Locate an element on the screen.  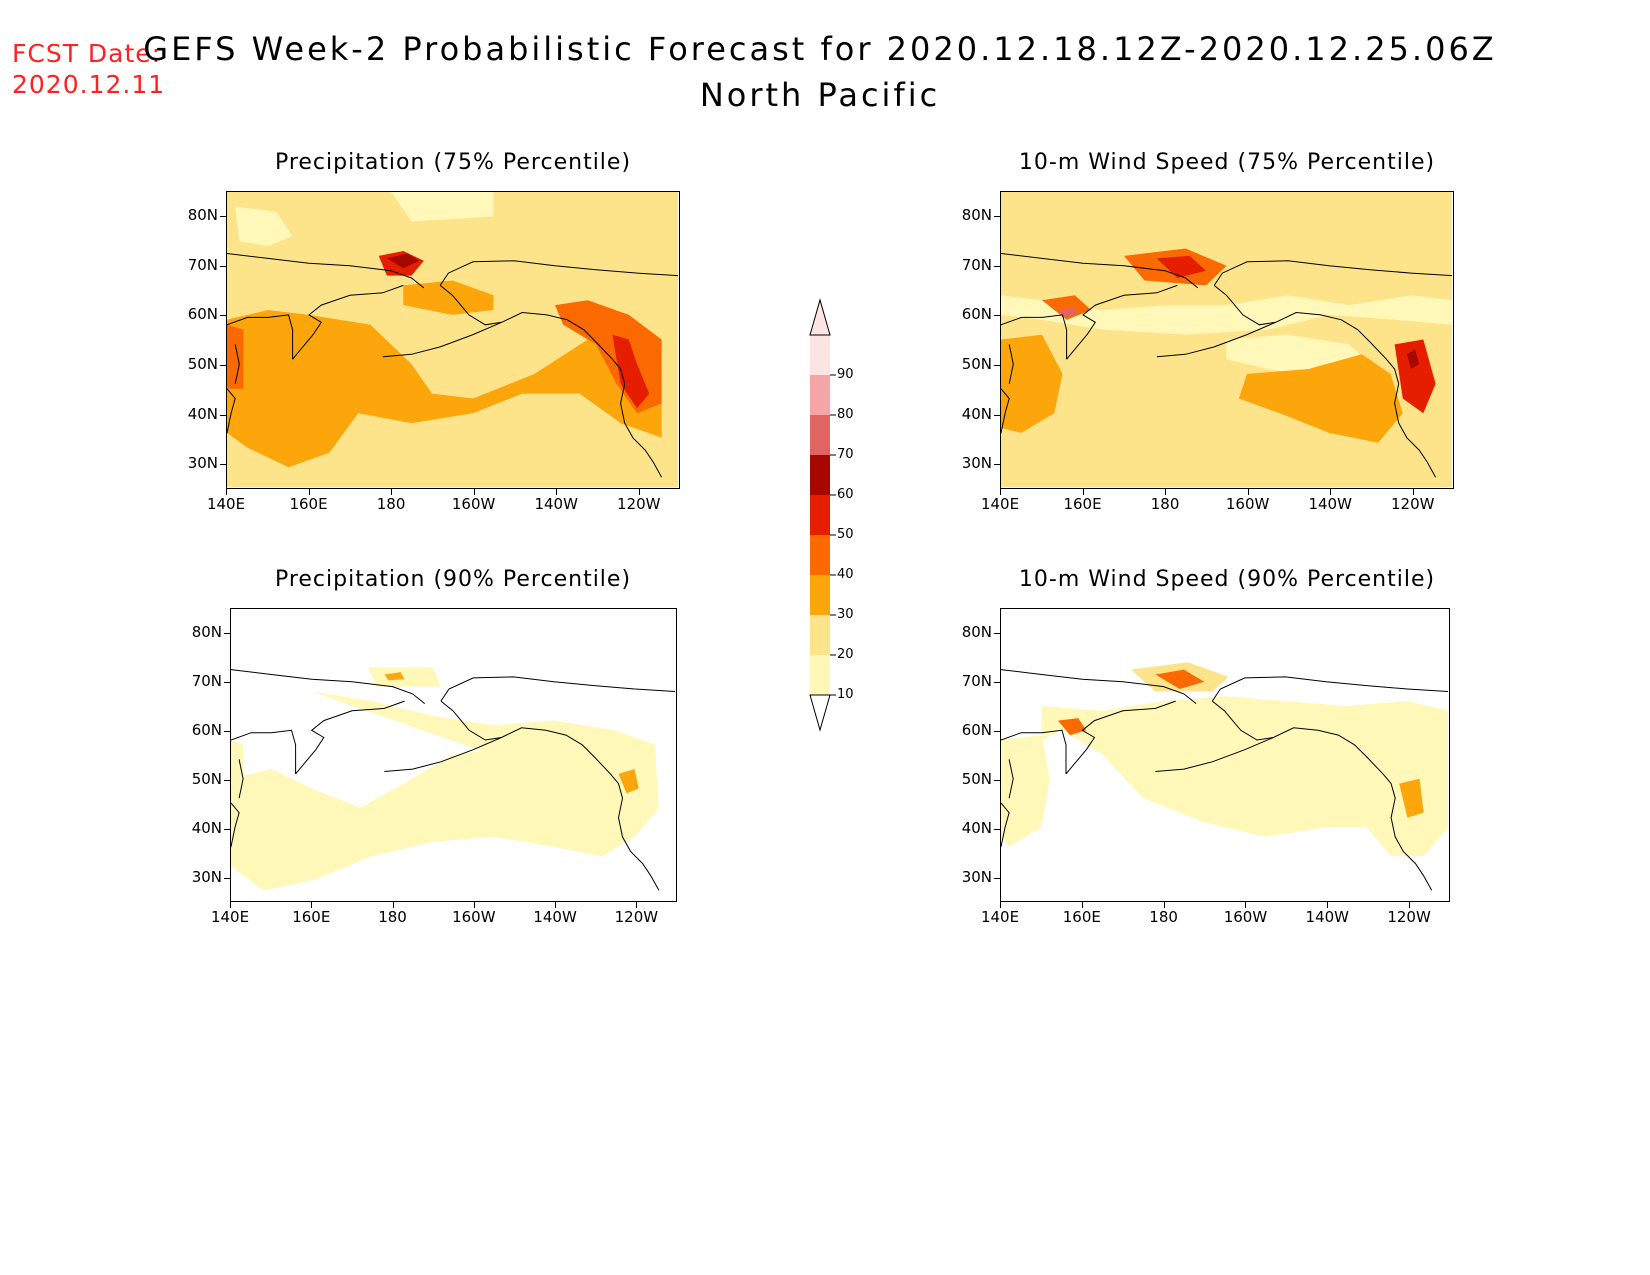
map-frame is located at coordinates (453, 755).